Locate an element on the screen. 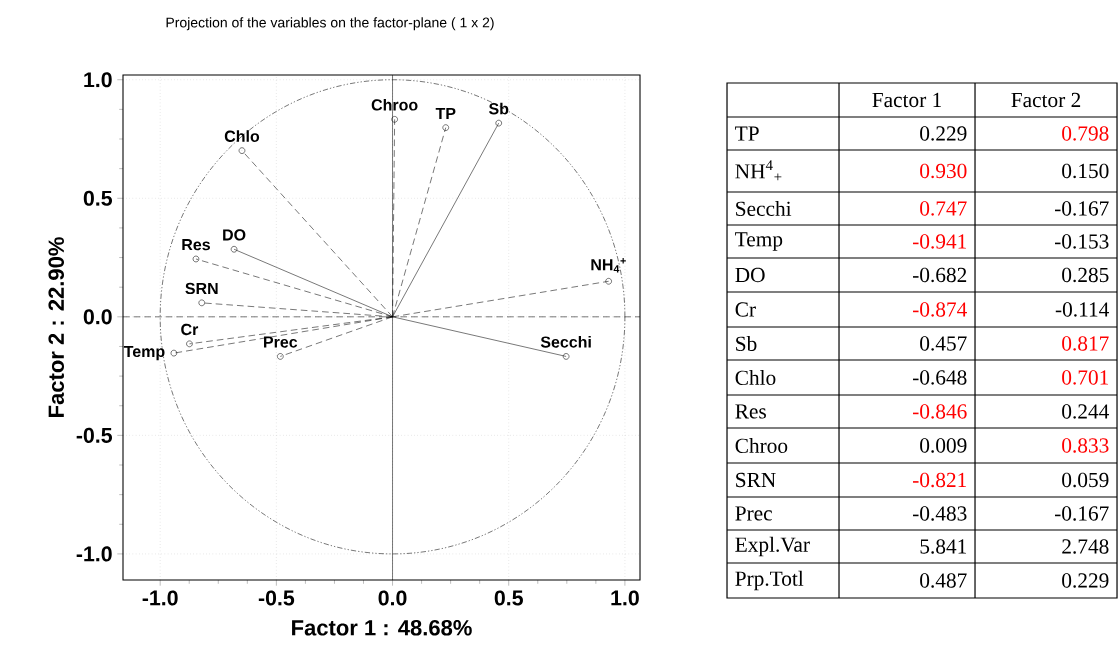 This screenshot has width=1119, height=670. data-label: -0.483 is located at coordinates (940, 513).